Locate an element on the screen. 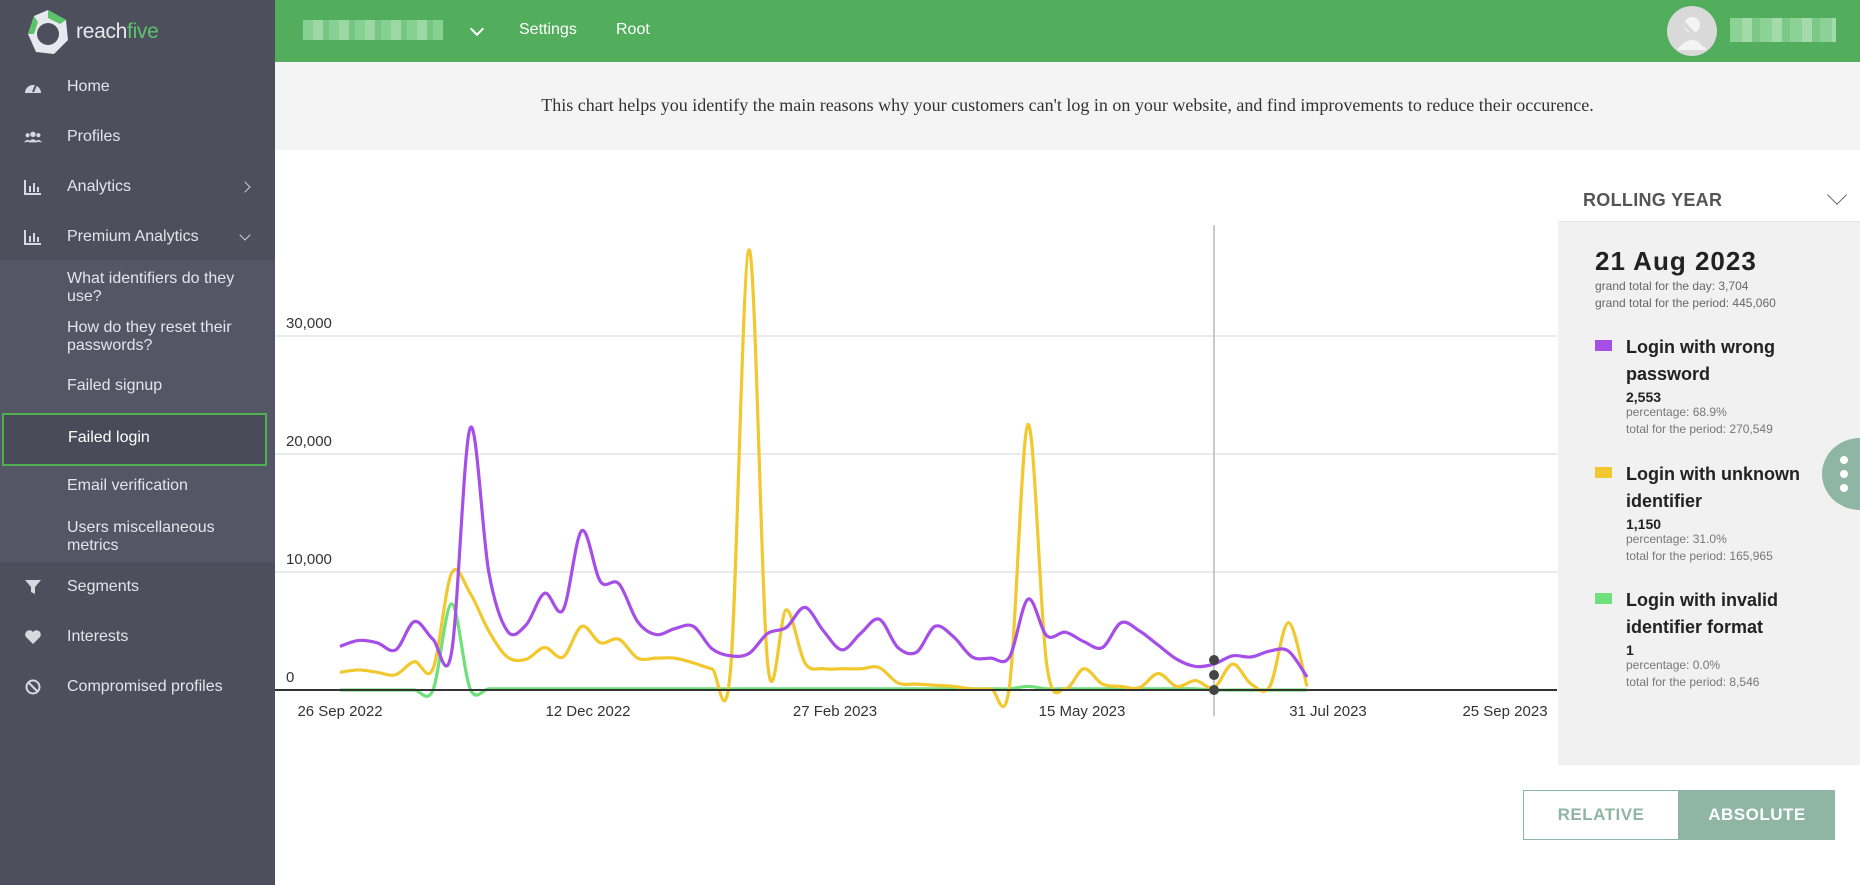  sidebar-item-label: Interests is located at coordinates (98, 636).